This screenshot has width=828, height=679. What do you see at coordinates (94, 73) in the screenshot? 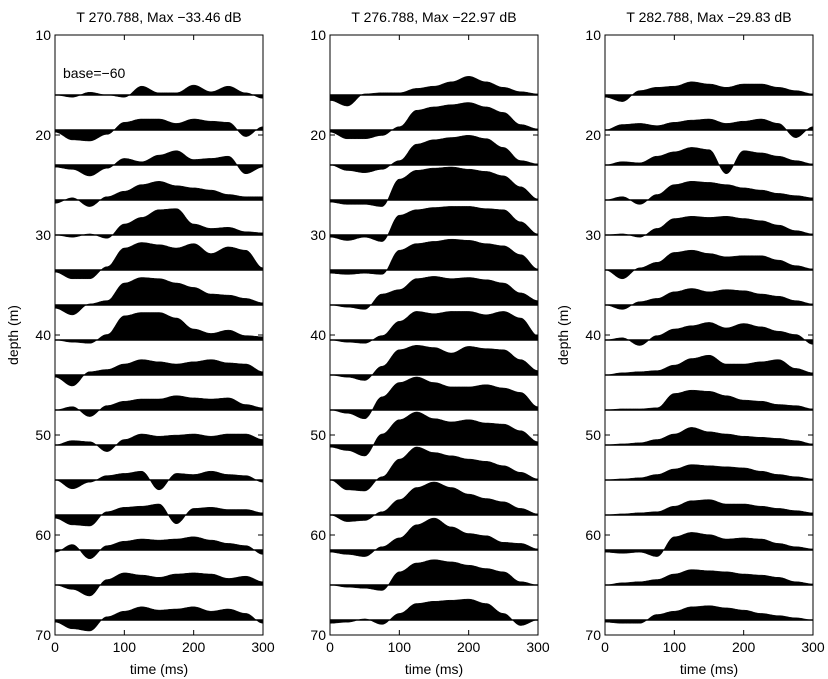
I see `base-annotation: base=−60` at bounding box center [94, 73].